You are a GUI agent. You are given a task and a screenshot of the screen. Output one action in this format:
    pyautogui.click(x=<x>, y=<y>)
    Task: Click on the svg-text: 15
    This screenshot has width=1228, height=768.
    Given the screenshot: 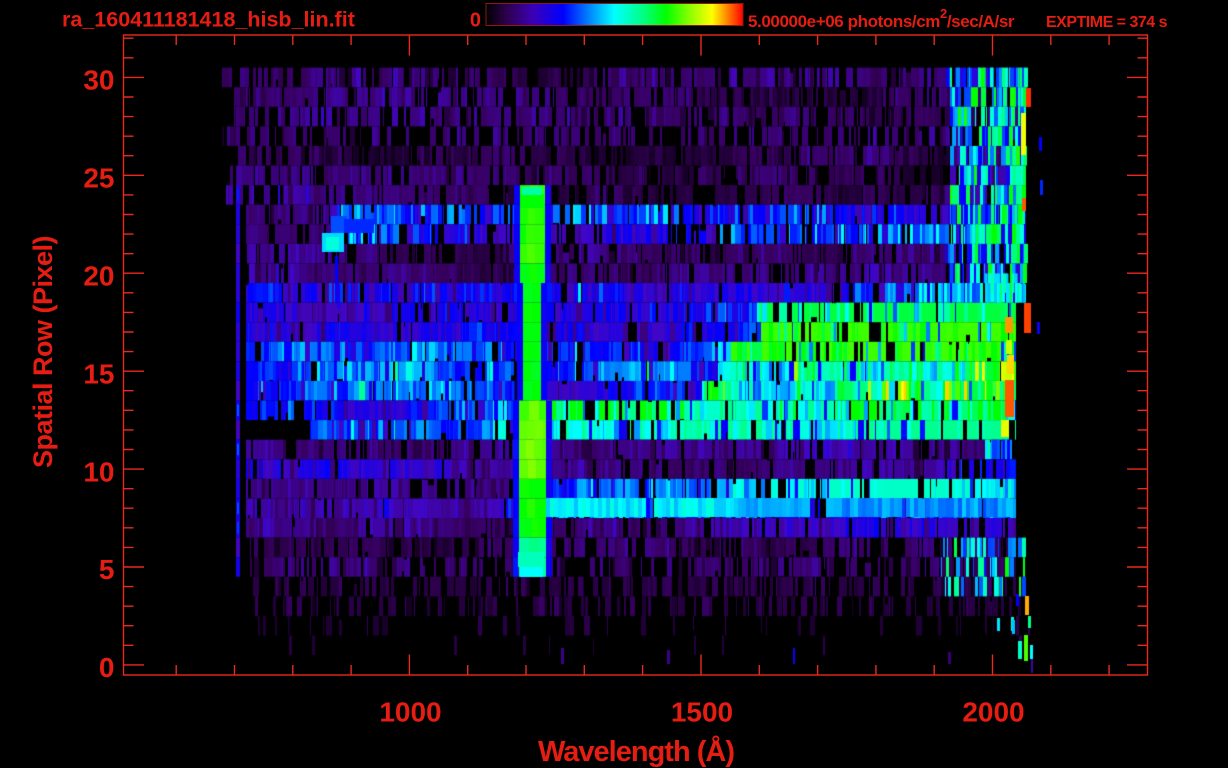 What is the action you would take?
    pyautogui.click(x=98, y=373)
    